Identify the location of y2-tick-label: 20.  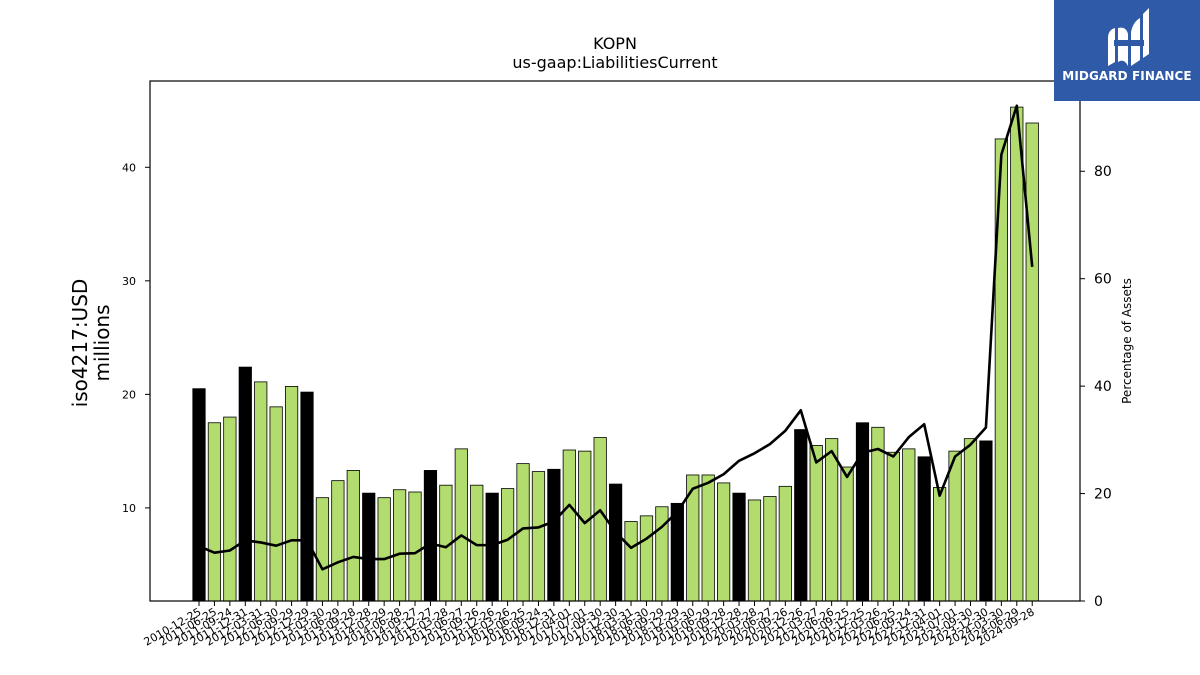
(1103, 495).